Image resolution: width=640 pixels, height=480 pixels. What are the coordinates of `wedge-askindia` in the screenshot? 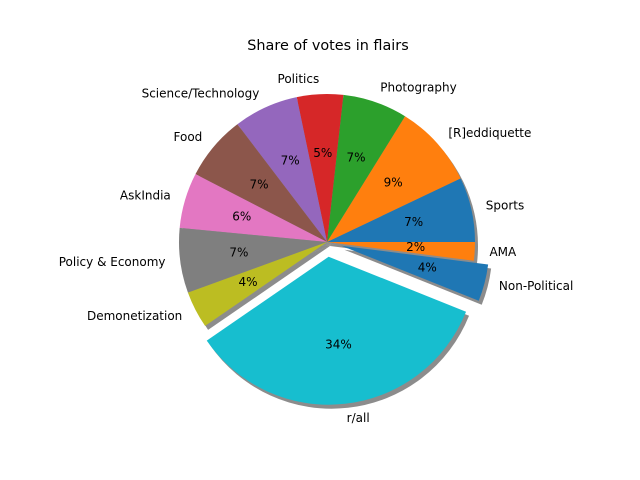 It's located at (253, 208).